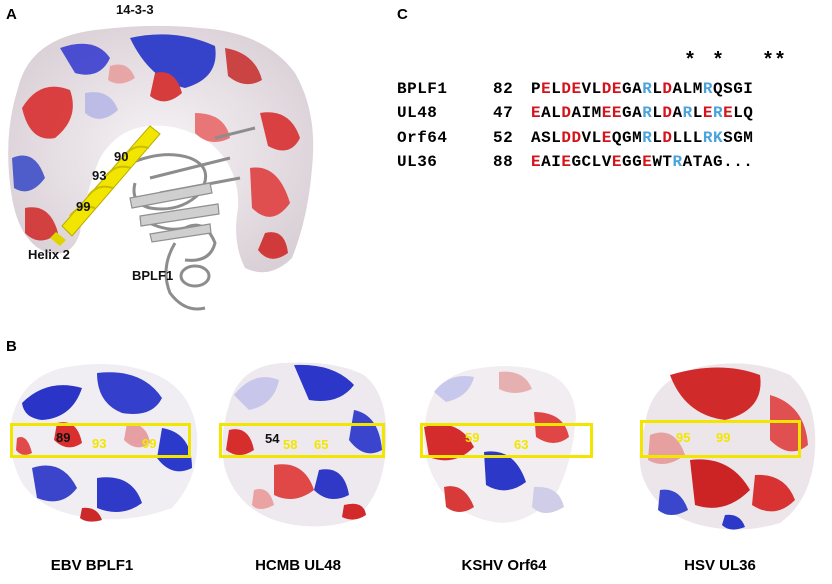 The height and width of the screenshot is (584, 832). Describe the element at coordinates (49, 254) in the screenshot. I see `helix-2-label: Helix 2` at that location.